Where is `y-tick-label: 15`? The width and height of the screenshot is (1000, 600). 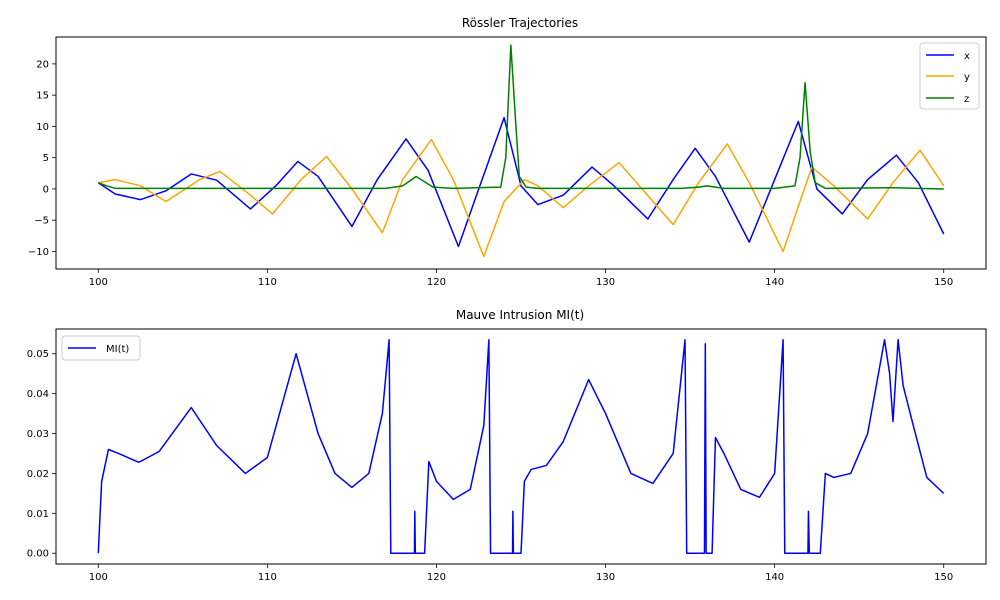 y-tick-label: 15 is located at coordinates (42, 96).